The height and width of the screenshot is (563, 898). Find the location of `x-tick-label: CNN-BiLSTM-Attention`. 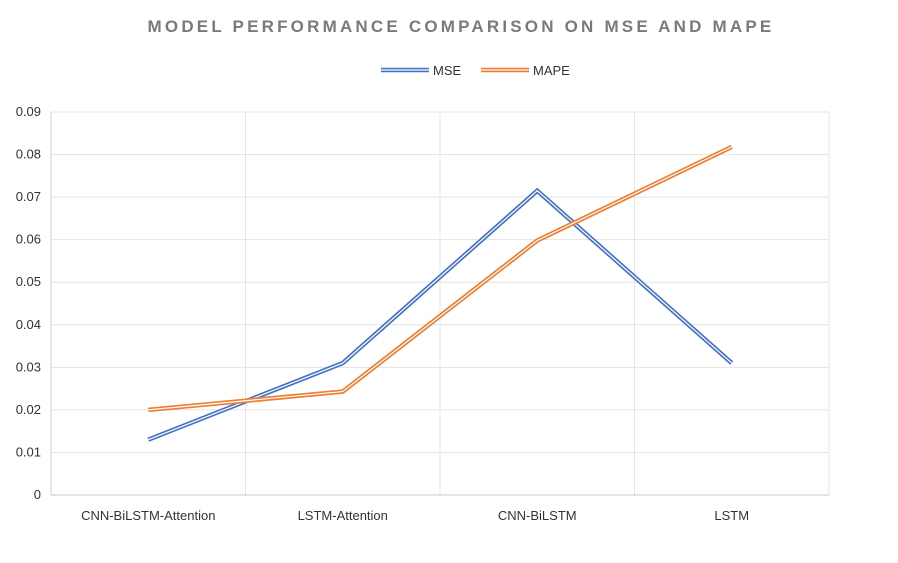

x-tick-label: CNN-BiLSTM-Attention is located at coordinates (148, 515).